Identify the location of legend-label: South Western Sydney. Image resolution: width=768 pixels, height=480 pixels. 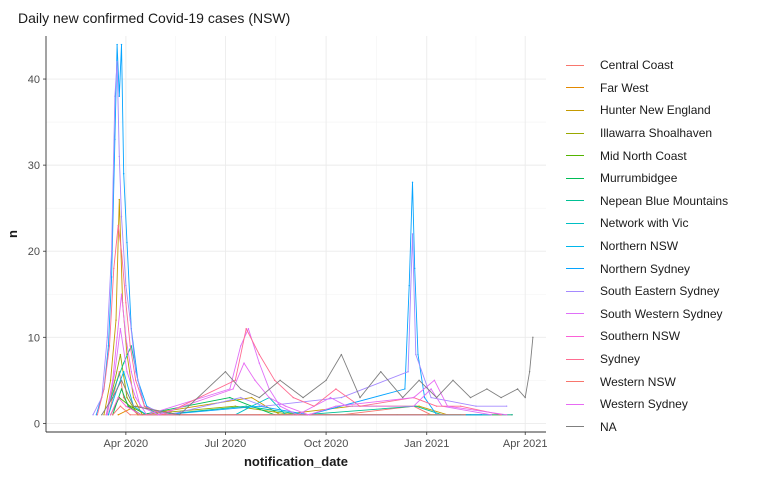
(661, 313).